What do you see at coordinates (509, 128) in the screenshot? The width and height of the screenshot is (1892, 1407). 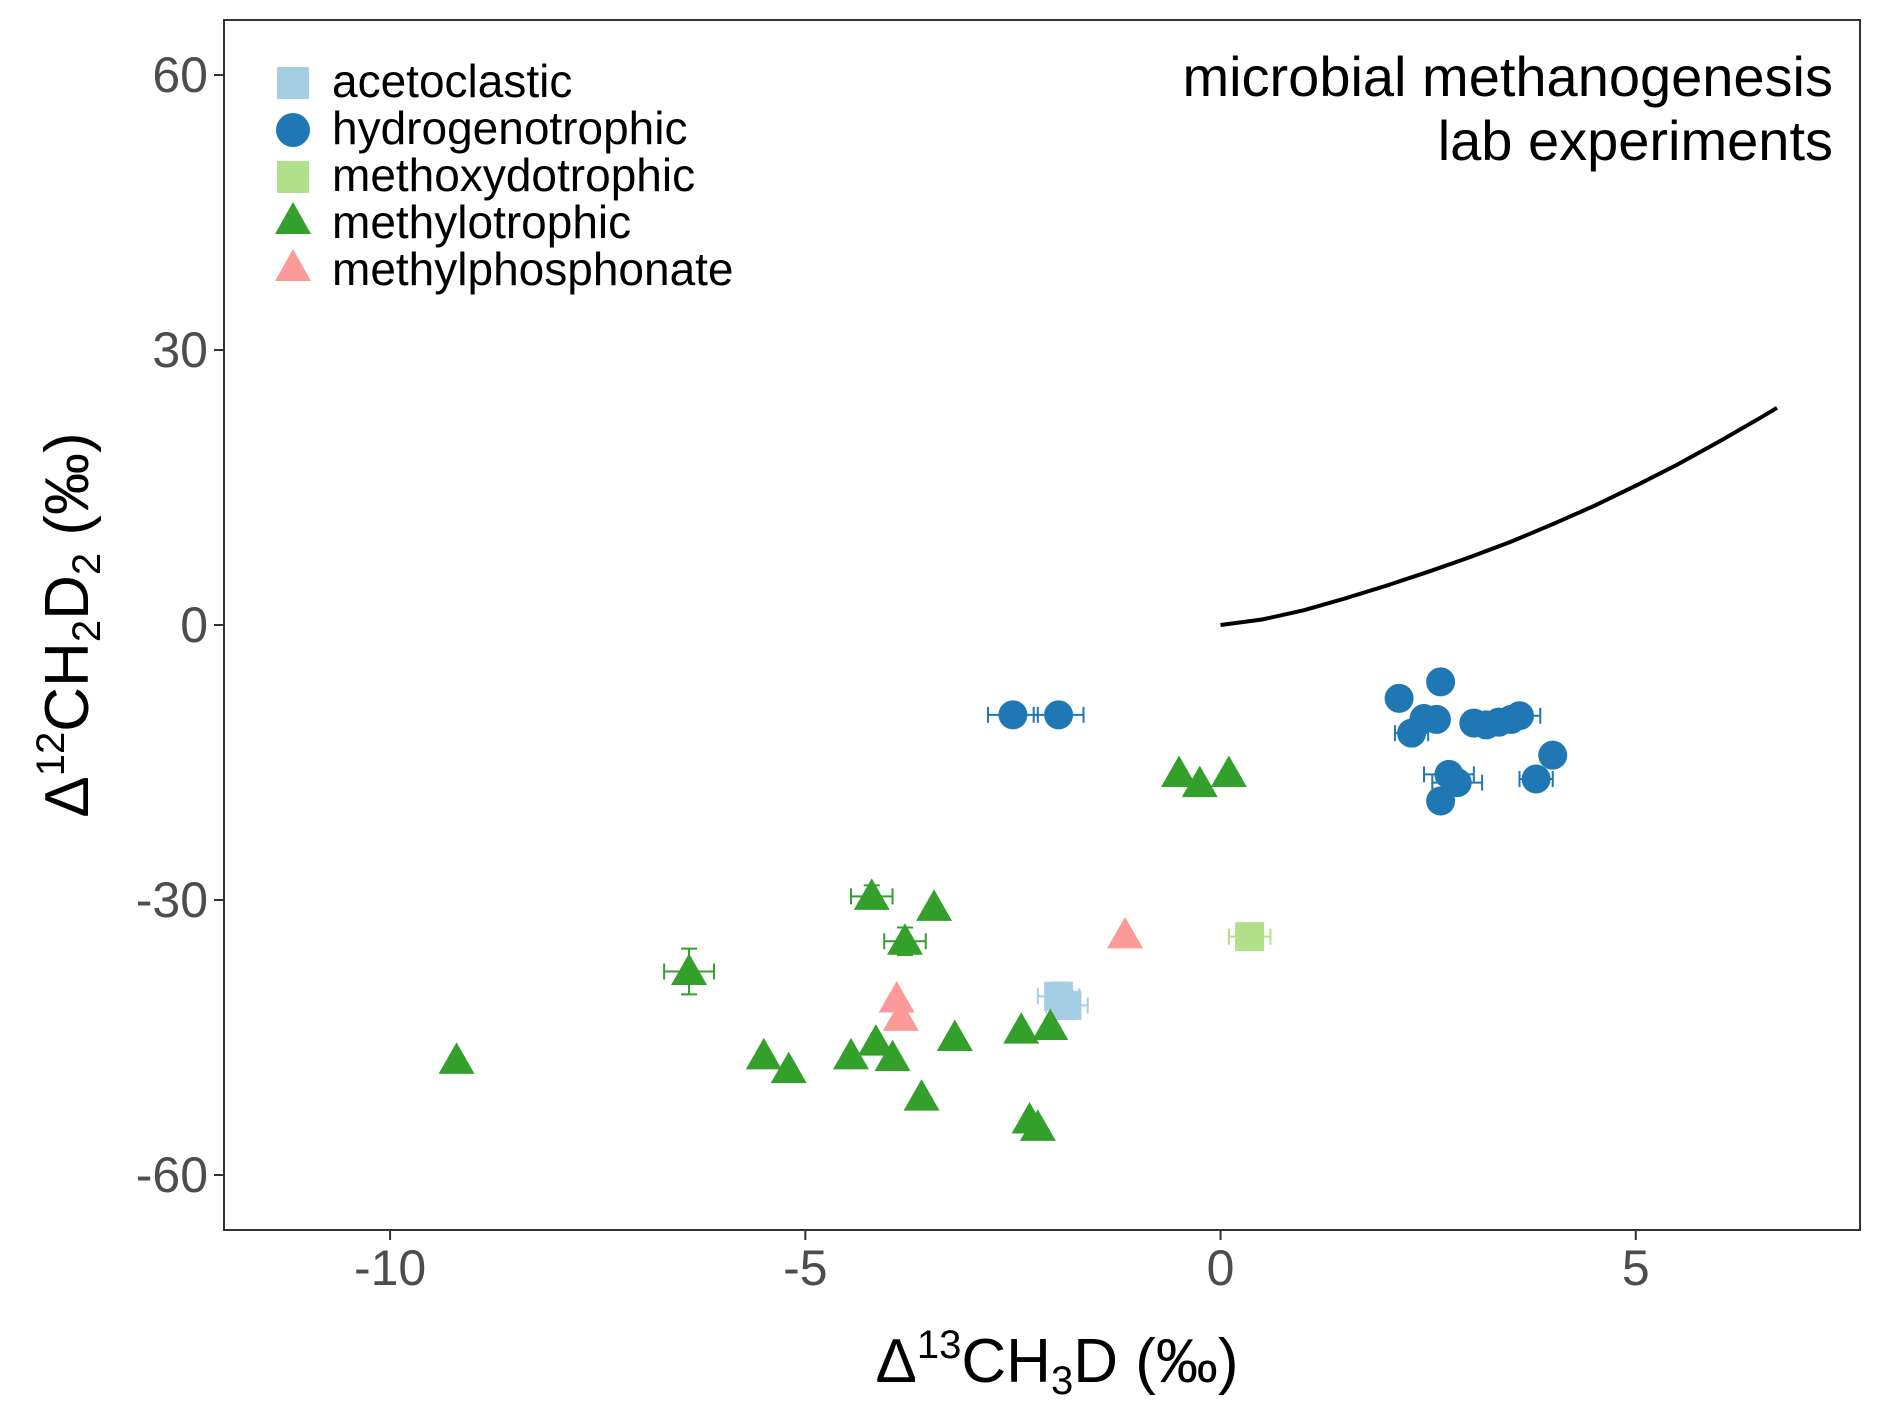 I see `legend-label-hydrogenotrophic: hydrogenotrophic` at bounding box center [509, 128].